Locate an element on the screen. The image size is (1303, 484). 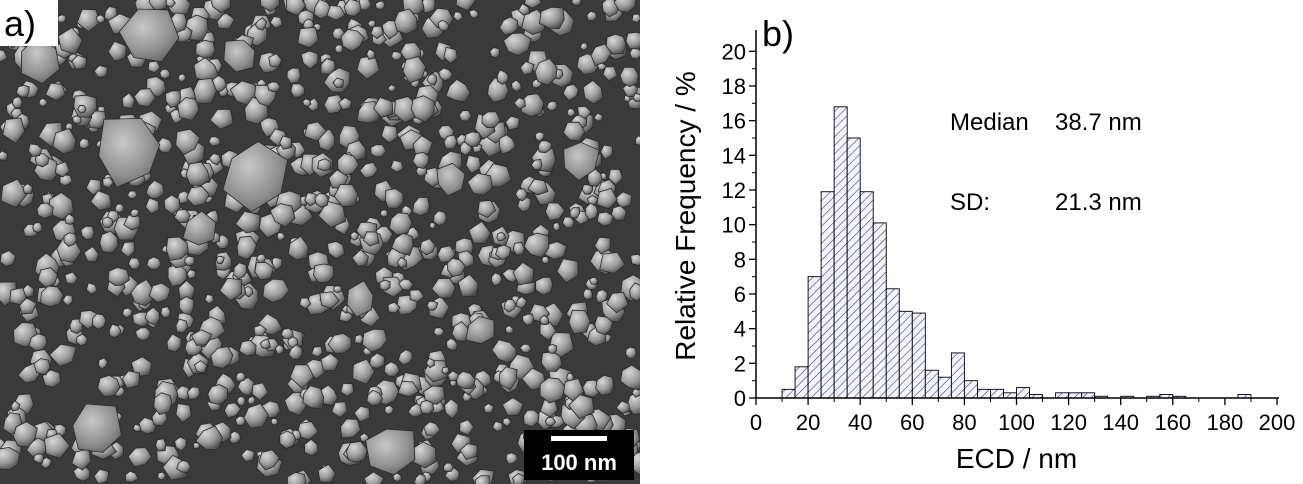
x-tick-label: 0 is located at coordinates (756, 422).